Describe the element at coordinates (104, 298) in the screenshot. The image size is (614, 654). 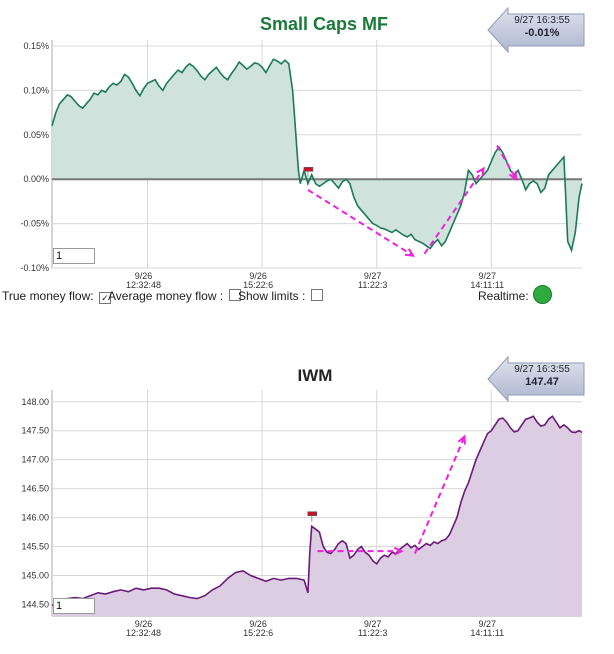
I see `true-money-flow-checkbox: ✓` at that location.